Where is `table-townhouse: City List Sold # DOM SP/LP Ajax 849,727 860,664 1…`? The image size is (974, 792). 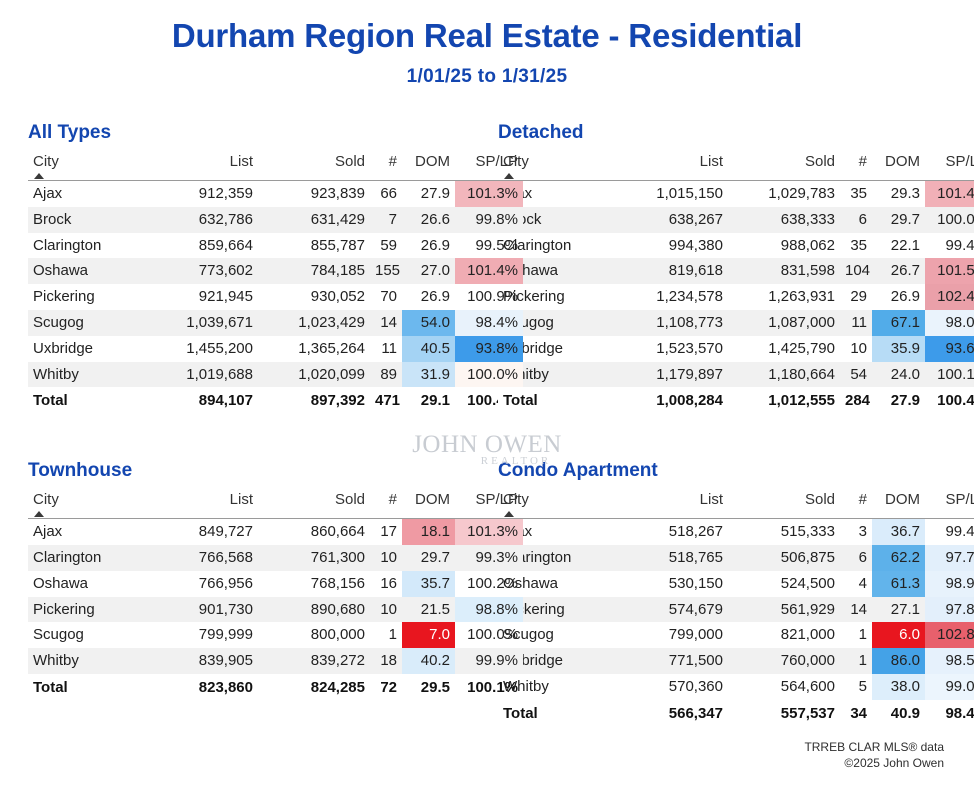
table-townhouse: City List Sold # DOM SP/LP Ajax 849,727 860,664 1… is located at coordinates (275, 595).